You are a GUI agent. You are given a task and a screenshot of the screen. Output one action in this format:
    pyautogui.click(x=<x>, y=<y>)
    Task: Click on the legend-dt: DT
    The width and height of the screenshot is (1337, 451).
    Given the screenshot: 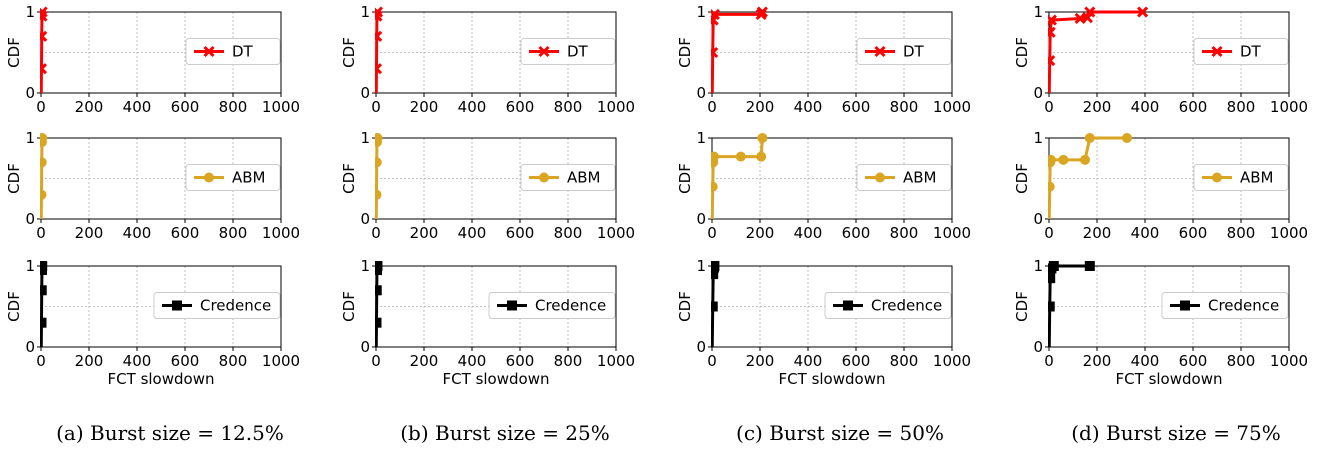 What is the action you would take?
    pyautogui.click(x=568, y=51)
    